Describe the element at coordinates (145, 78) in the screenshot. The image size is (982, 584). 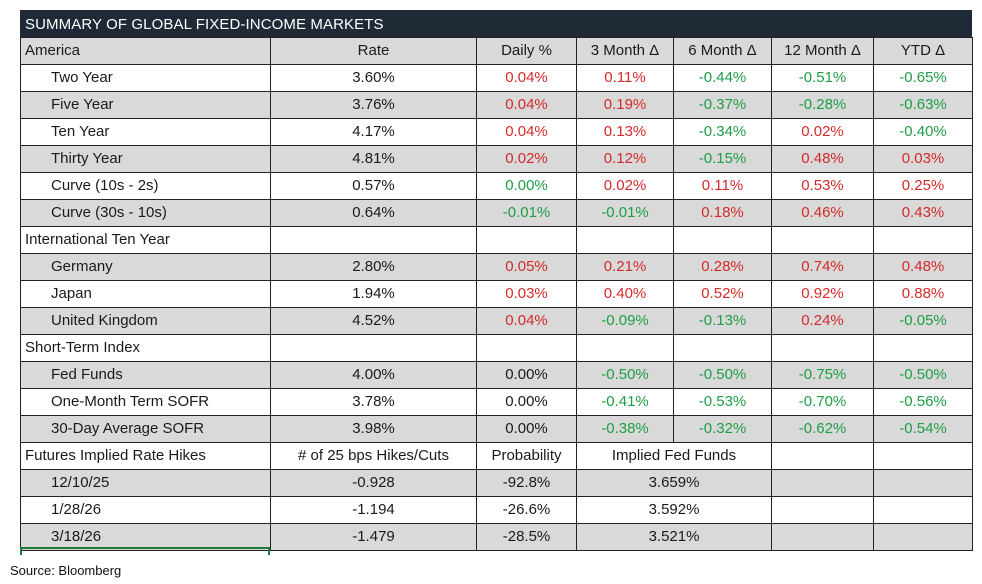
I see `row-label: Two Year` at that location.